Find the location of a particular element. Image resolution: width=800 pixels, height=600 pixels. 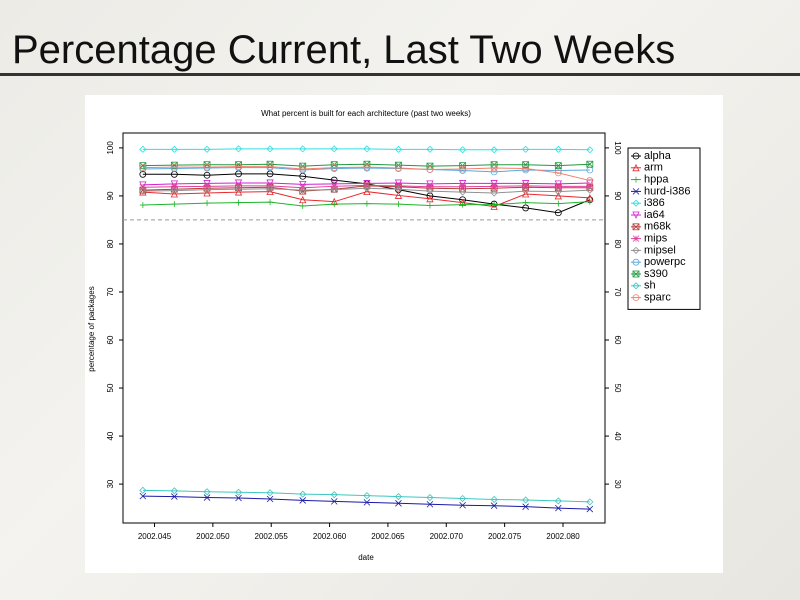

legend-label: ia64 is located at coordinates (654, 215).